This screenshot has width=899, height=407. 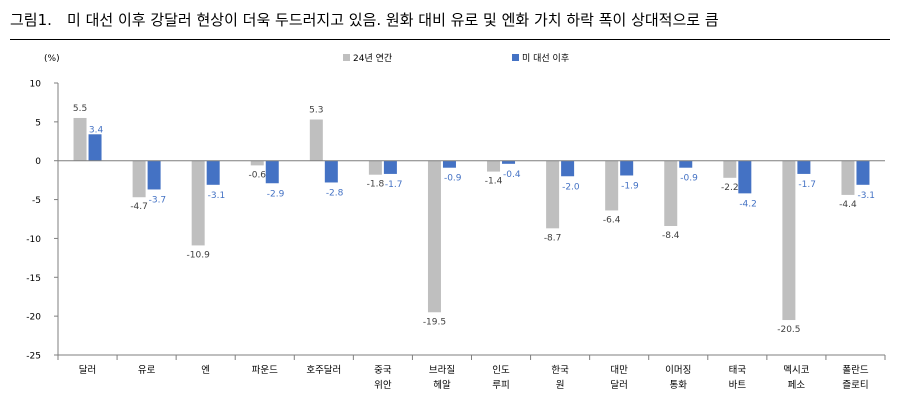 I want to click on category-label-line: 이머징, so click(x=678, y=370).